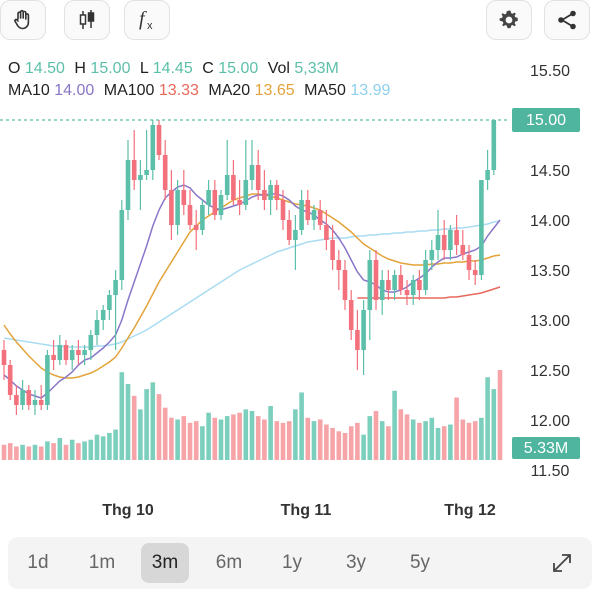 This screenshot has height=600, width=600. I want to click on x-axis: Thg 10 Thg 11 Thg 12, so click(299, 510).